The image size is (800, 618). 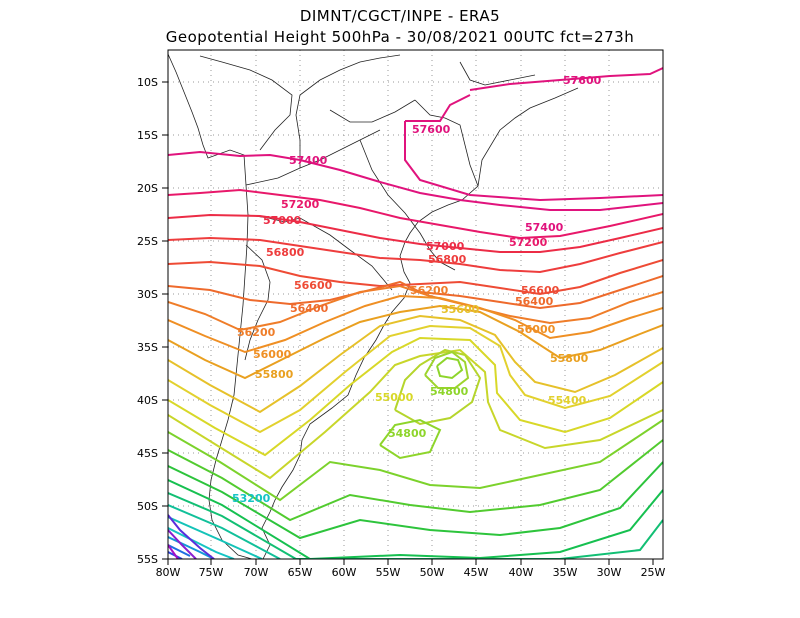 What do you see at coordinates (147, 347) in the screenshot?
I see `lat-label: 35S` at bounding box center [147, 347].